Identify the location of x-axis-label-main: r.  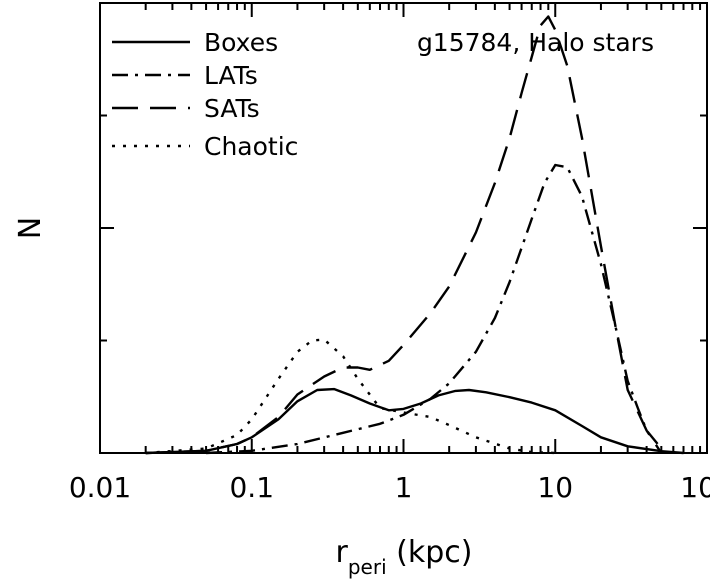
(342, 552).